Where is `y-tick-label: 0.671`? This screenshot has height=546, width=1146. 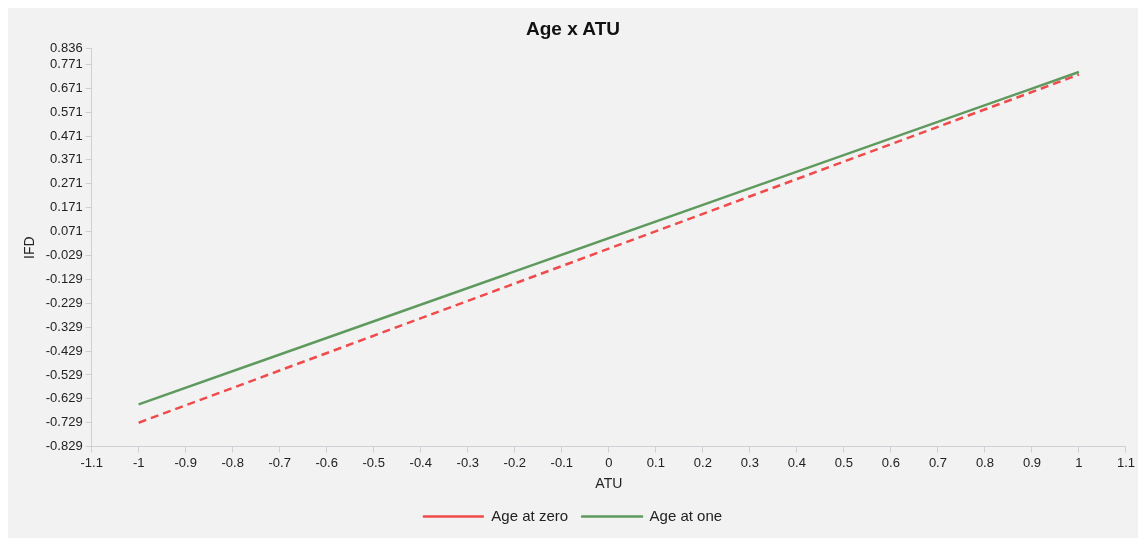 y-tick-label: 0.671 is located at coordinates (66, 87).